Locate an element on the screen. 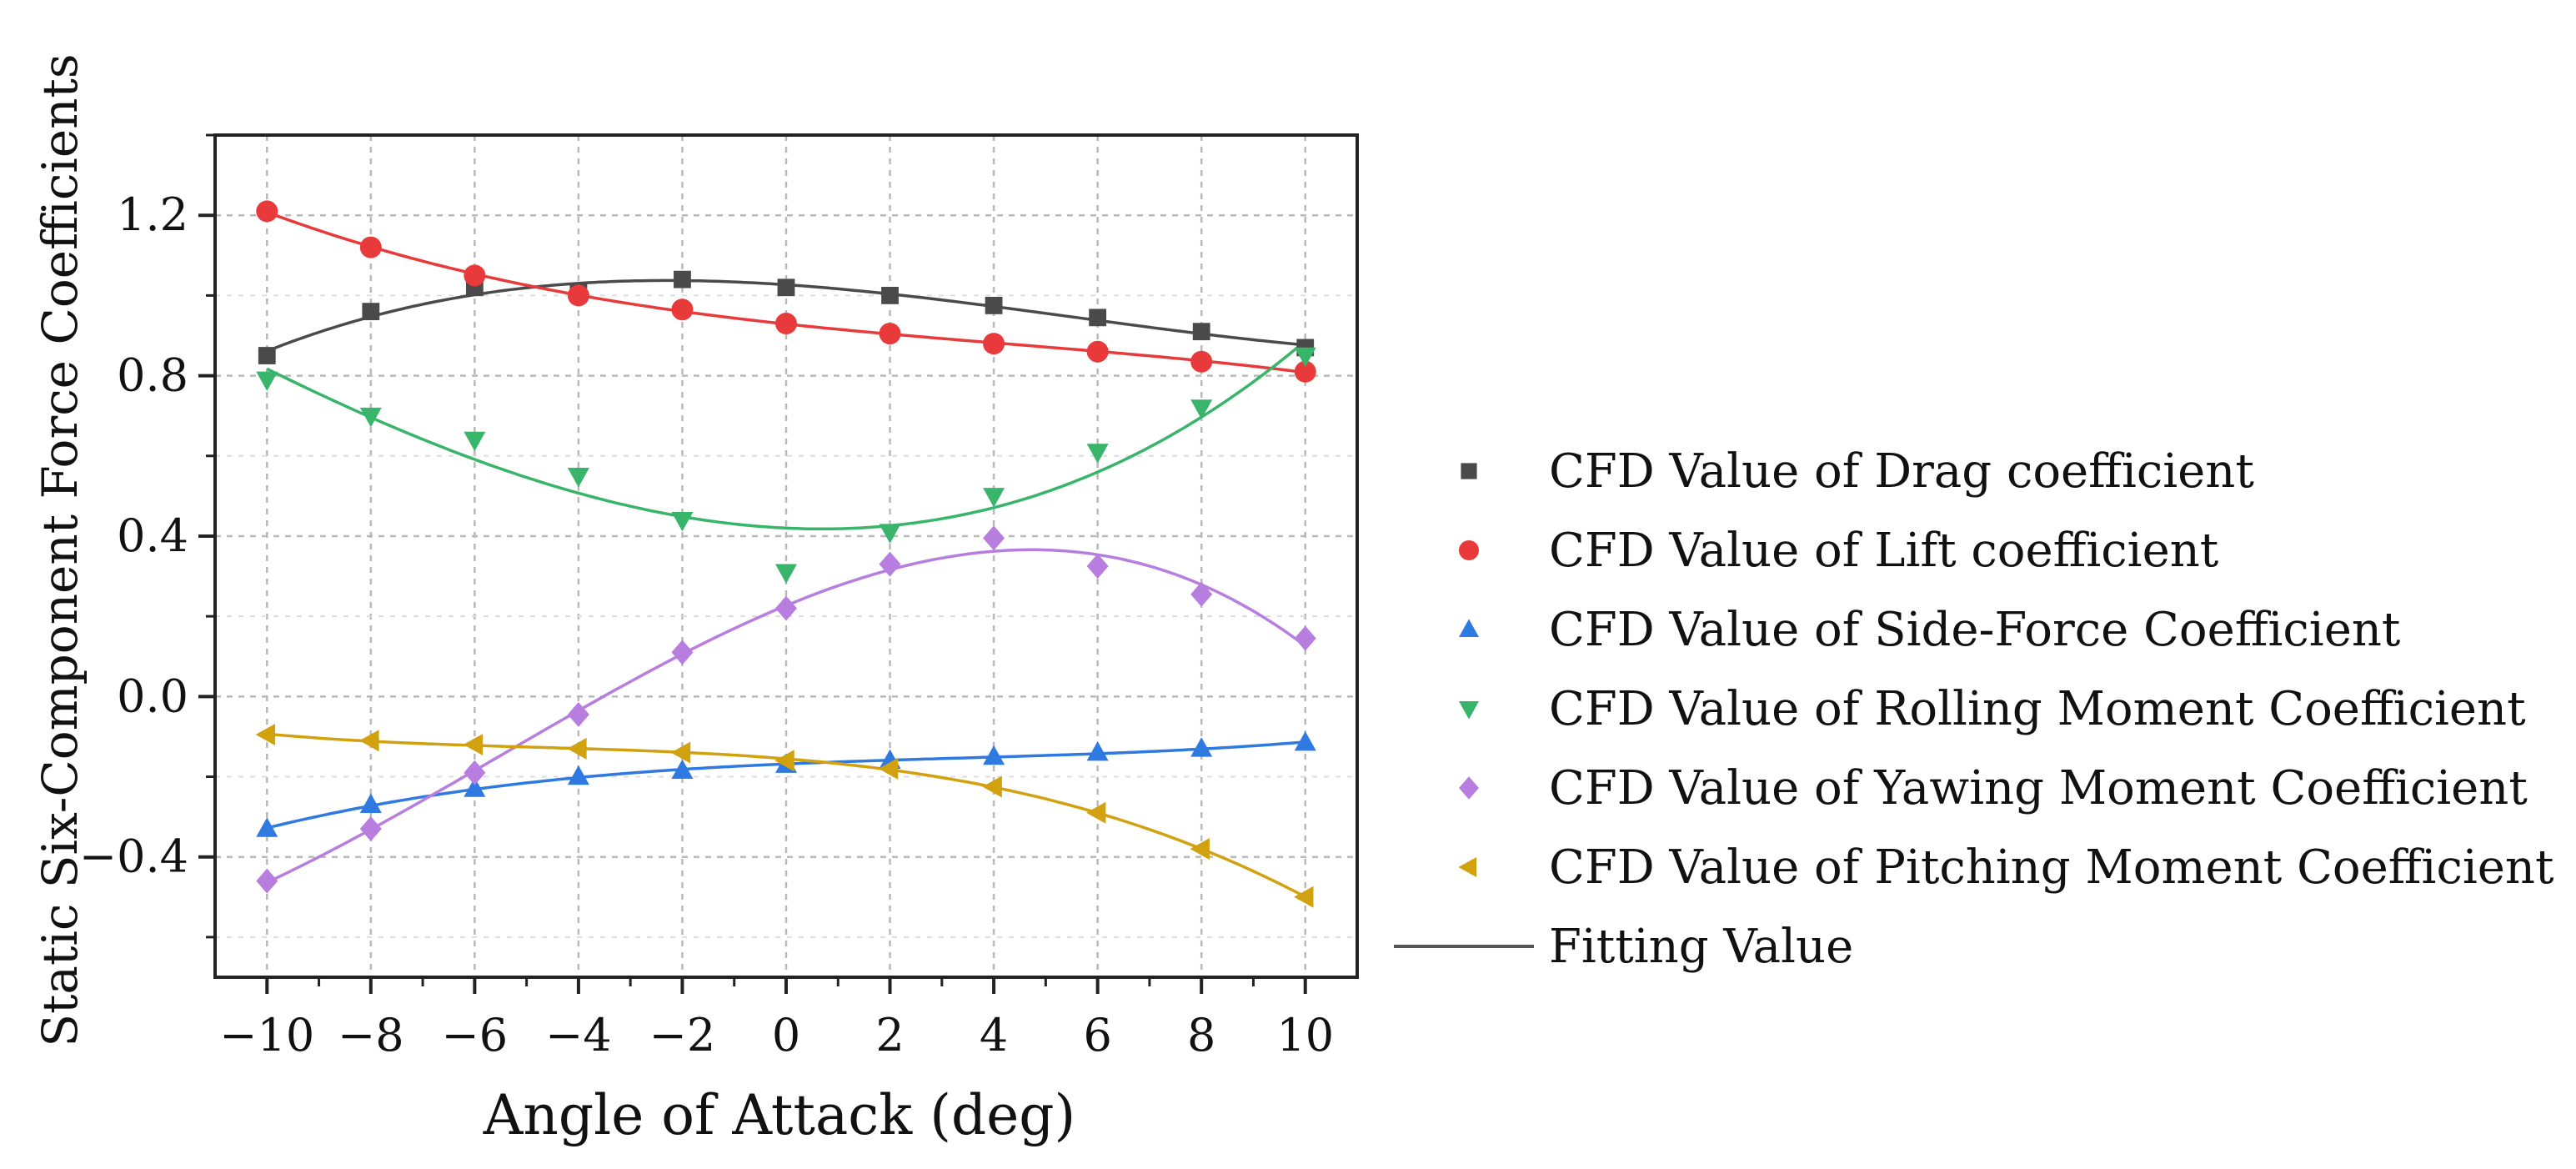 The width and height of the screenshot is (2576, 1169). legend-label-fitting: Fitting Value is located at coordinates (1701, 947).